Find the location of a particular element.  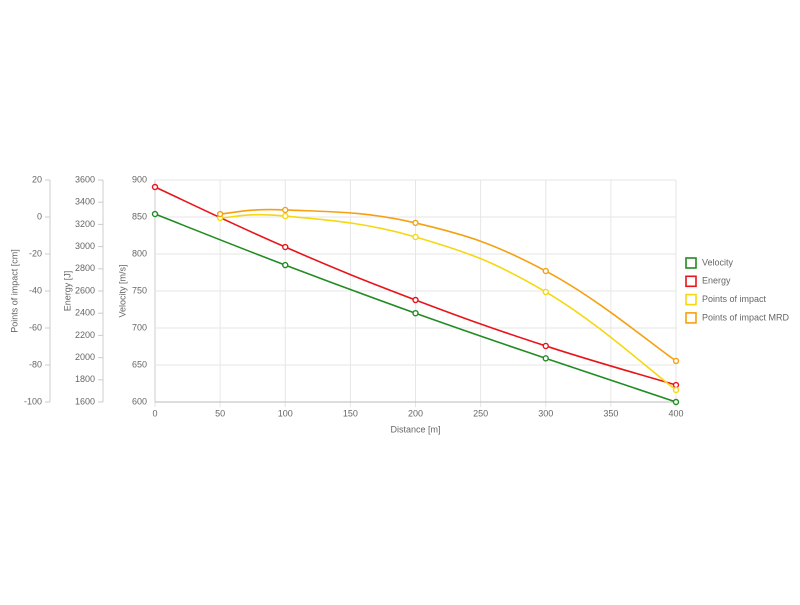

y-tick-label: -100 is located at coordinates (33, 401).